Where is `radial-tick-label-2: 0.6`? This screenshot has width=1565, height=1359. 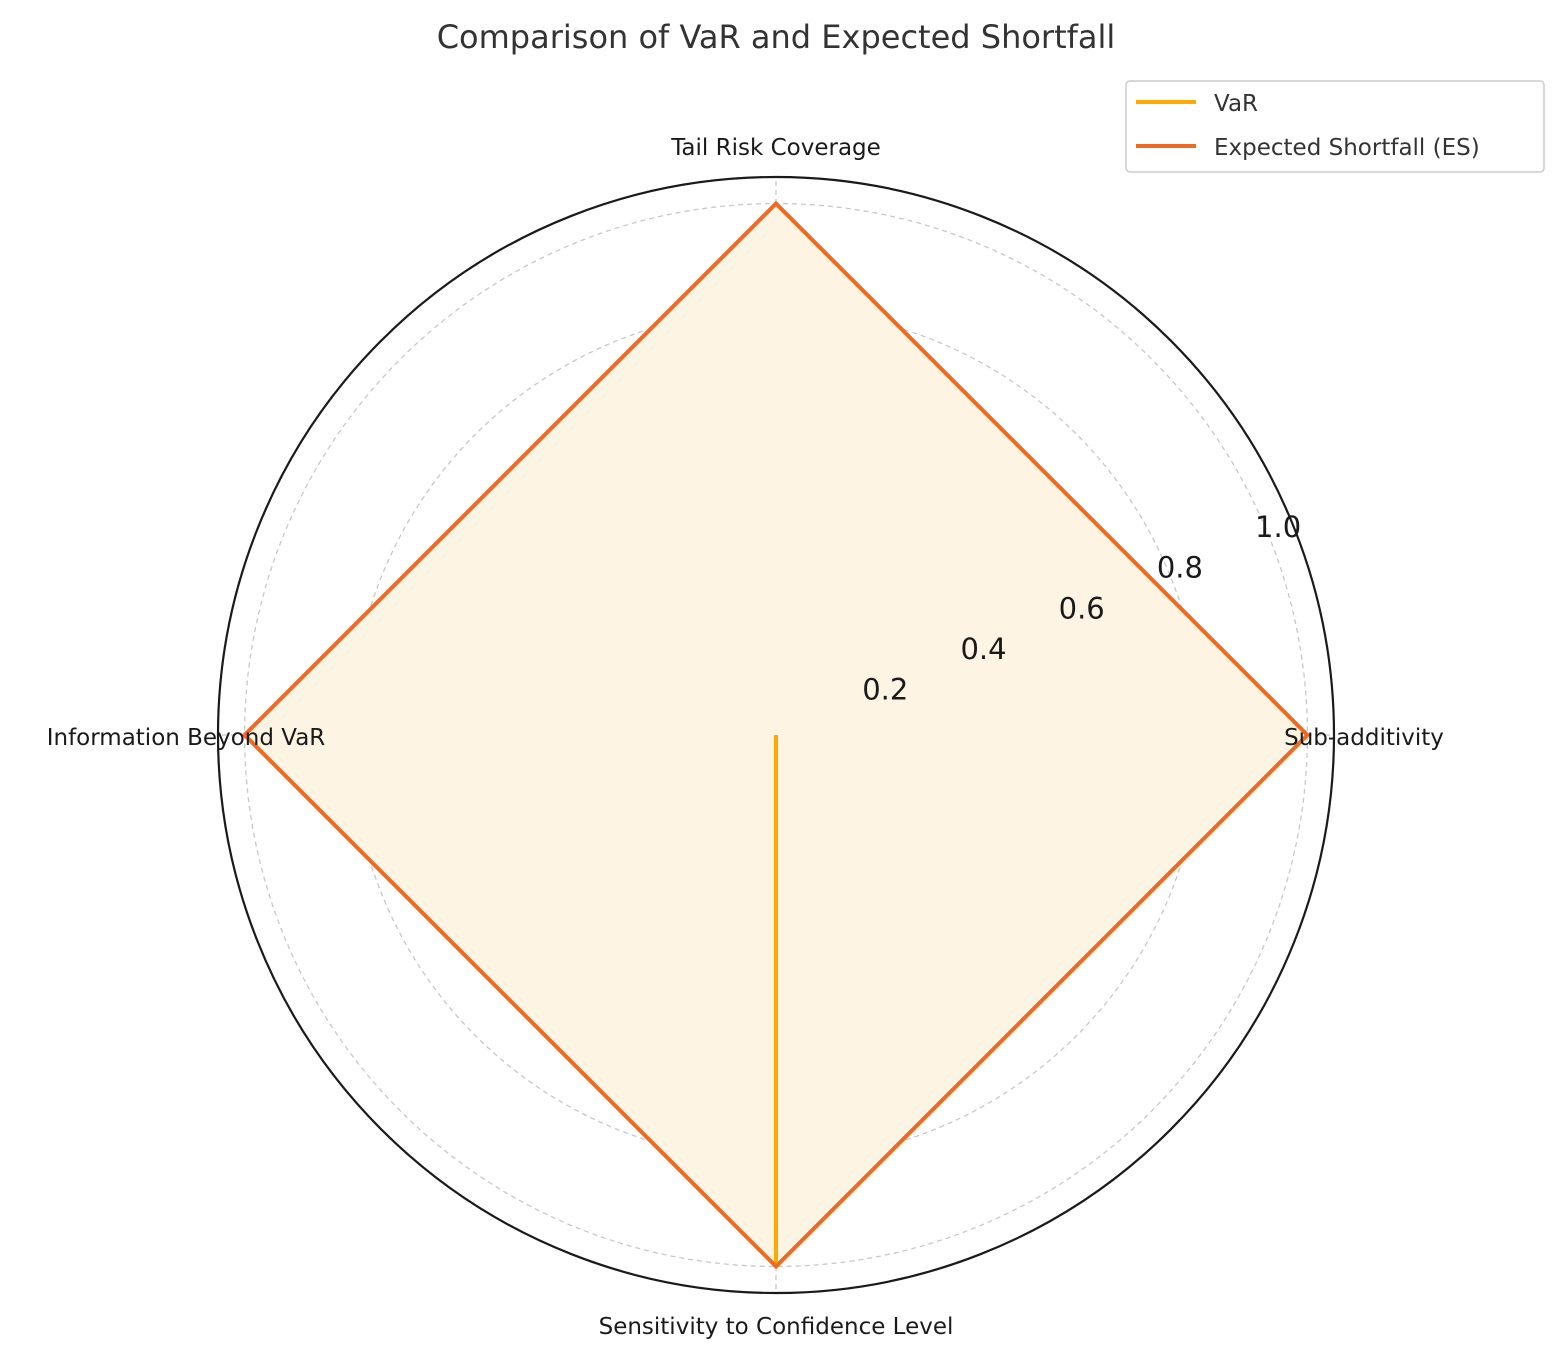
radial-tick-label-2: 0.6 is located at coordinates (1082, 608).